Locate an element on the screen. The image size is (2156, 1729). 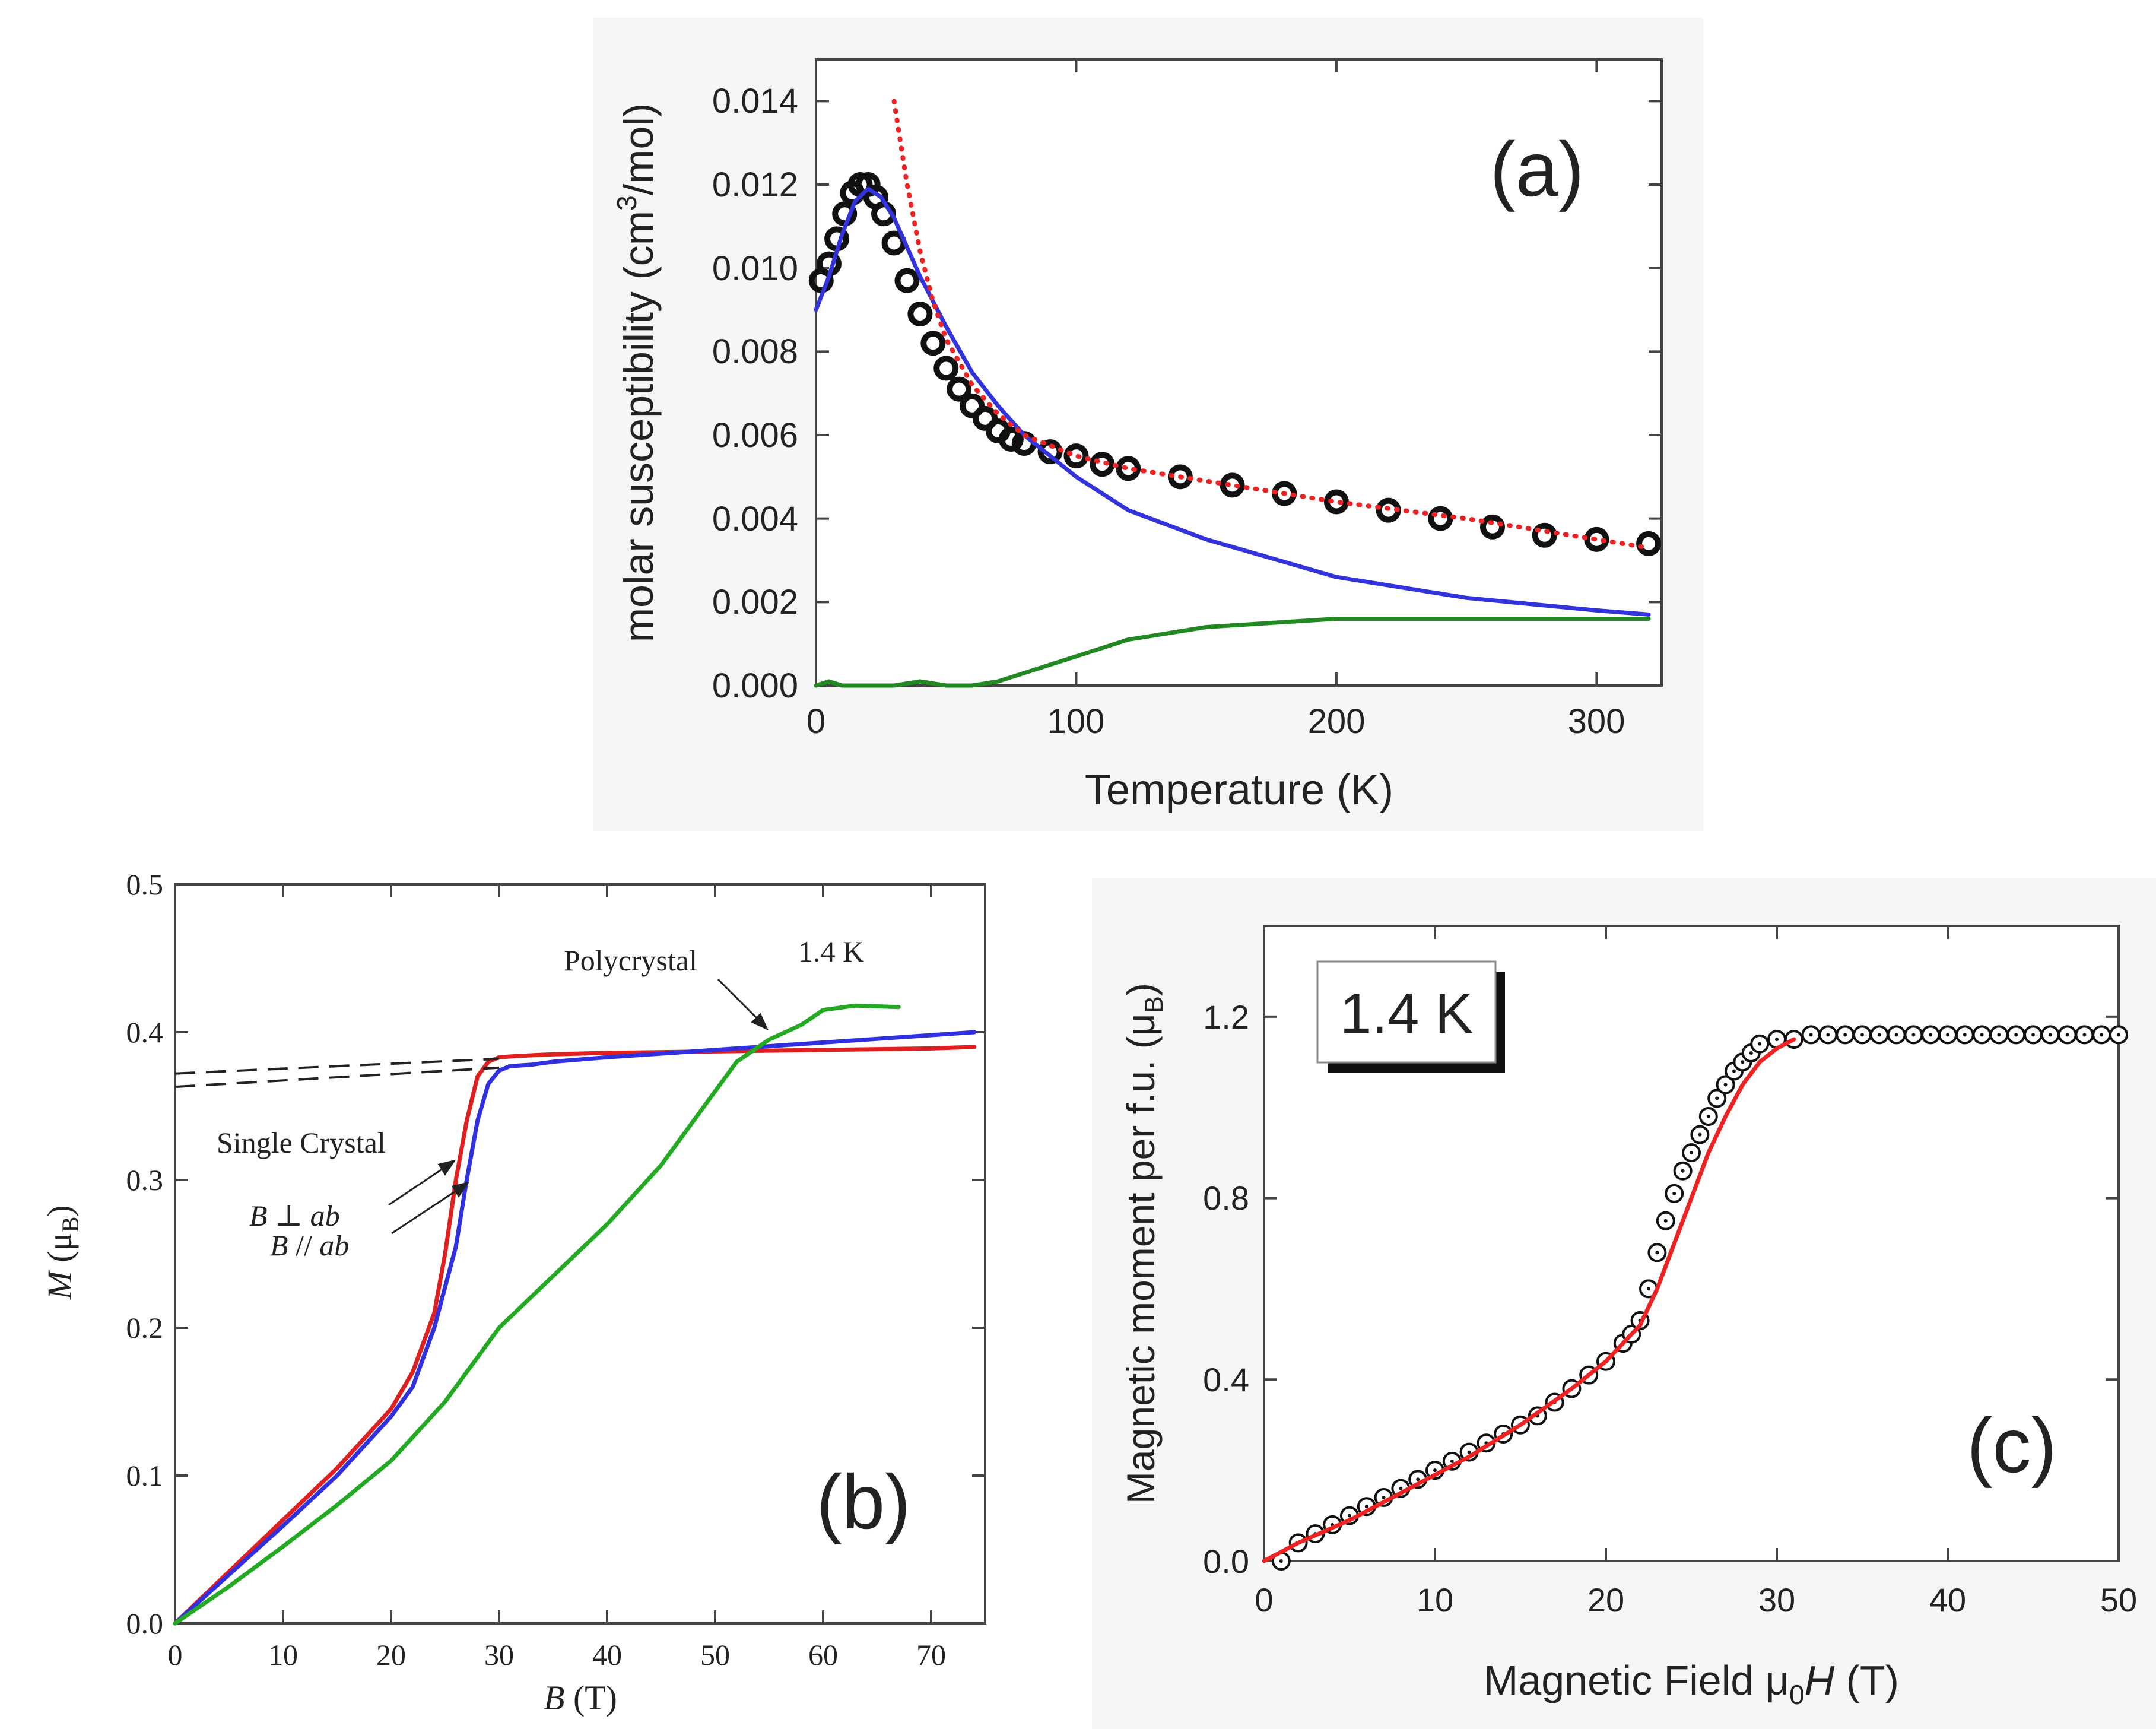
a-ytick-label: 0.006 is located at coordinates (755, 435).